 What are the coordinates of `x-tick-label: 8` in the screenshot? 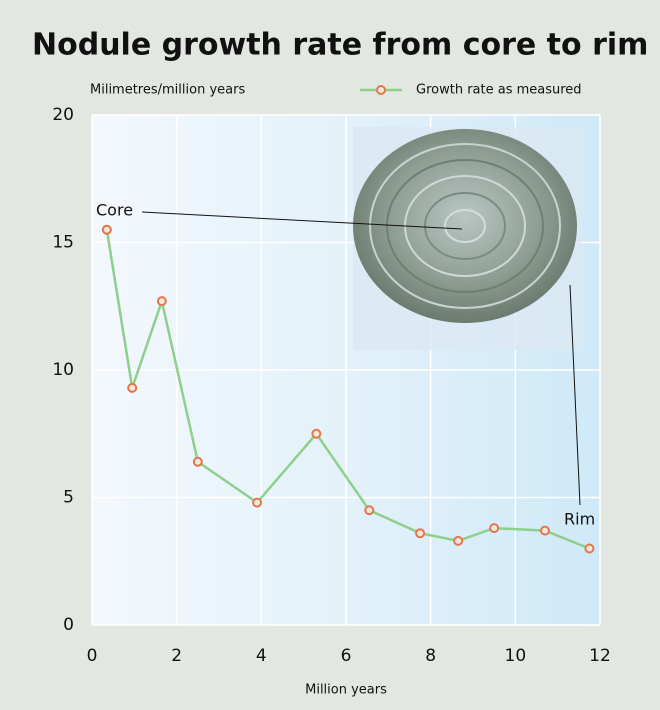 It's located at (430, 656).